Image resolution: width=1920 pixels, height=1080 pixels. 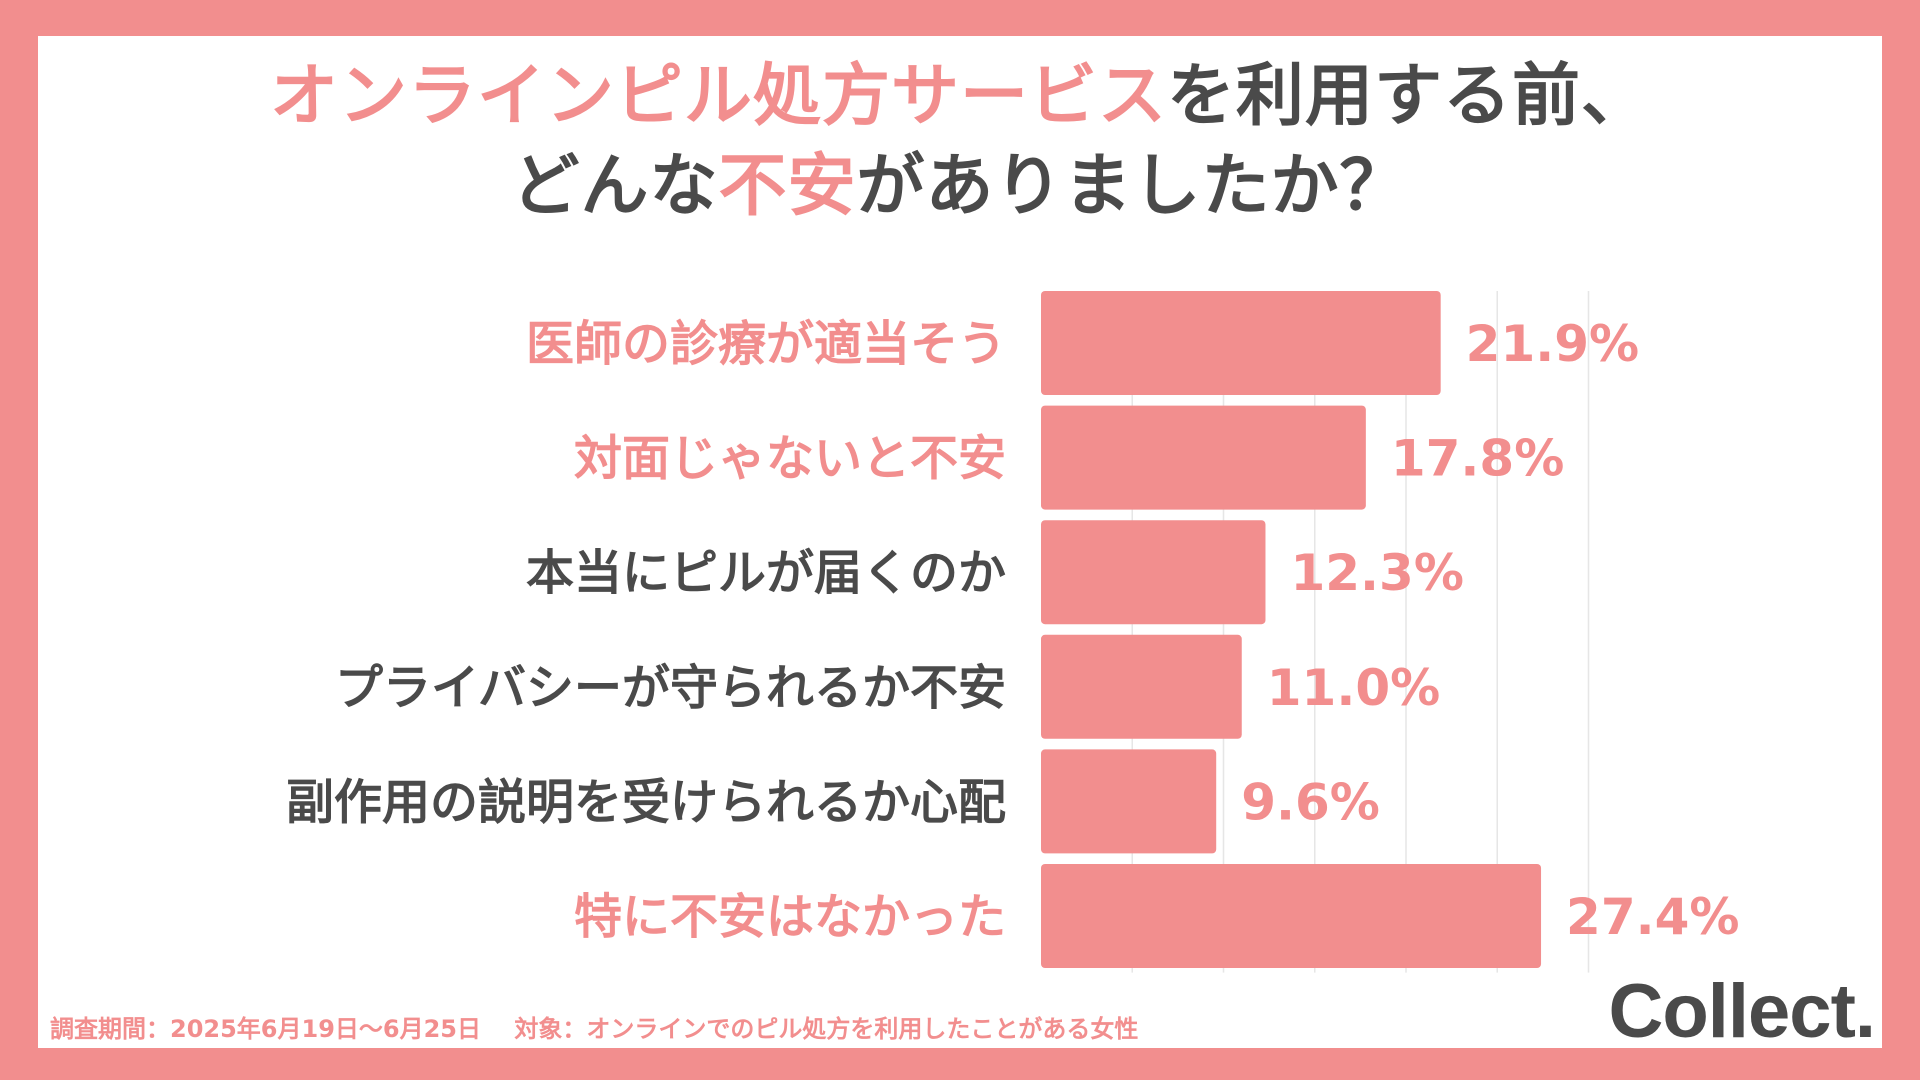 I want to click on title-line-2: どんな不安がありましたか？, so click(x=960, y=187).